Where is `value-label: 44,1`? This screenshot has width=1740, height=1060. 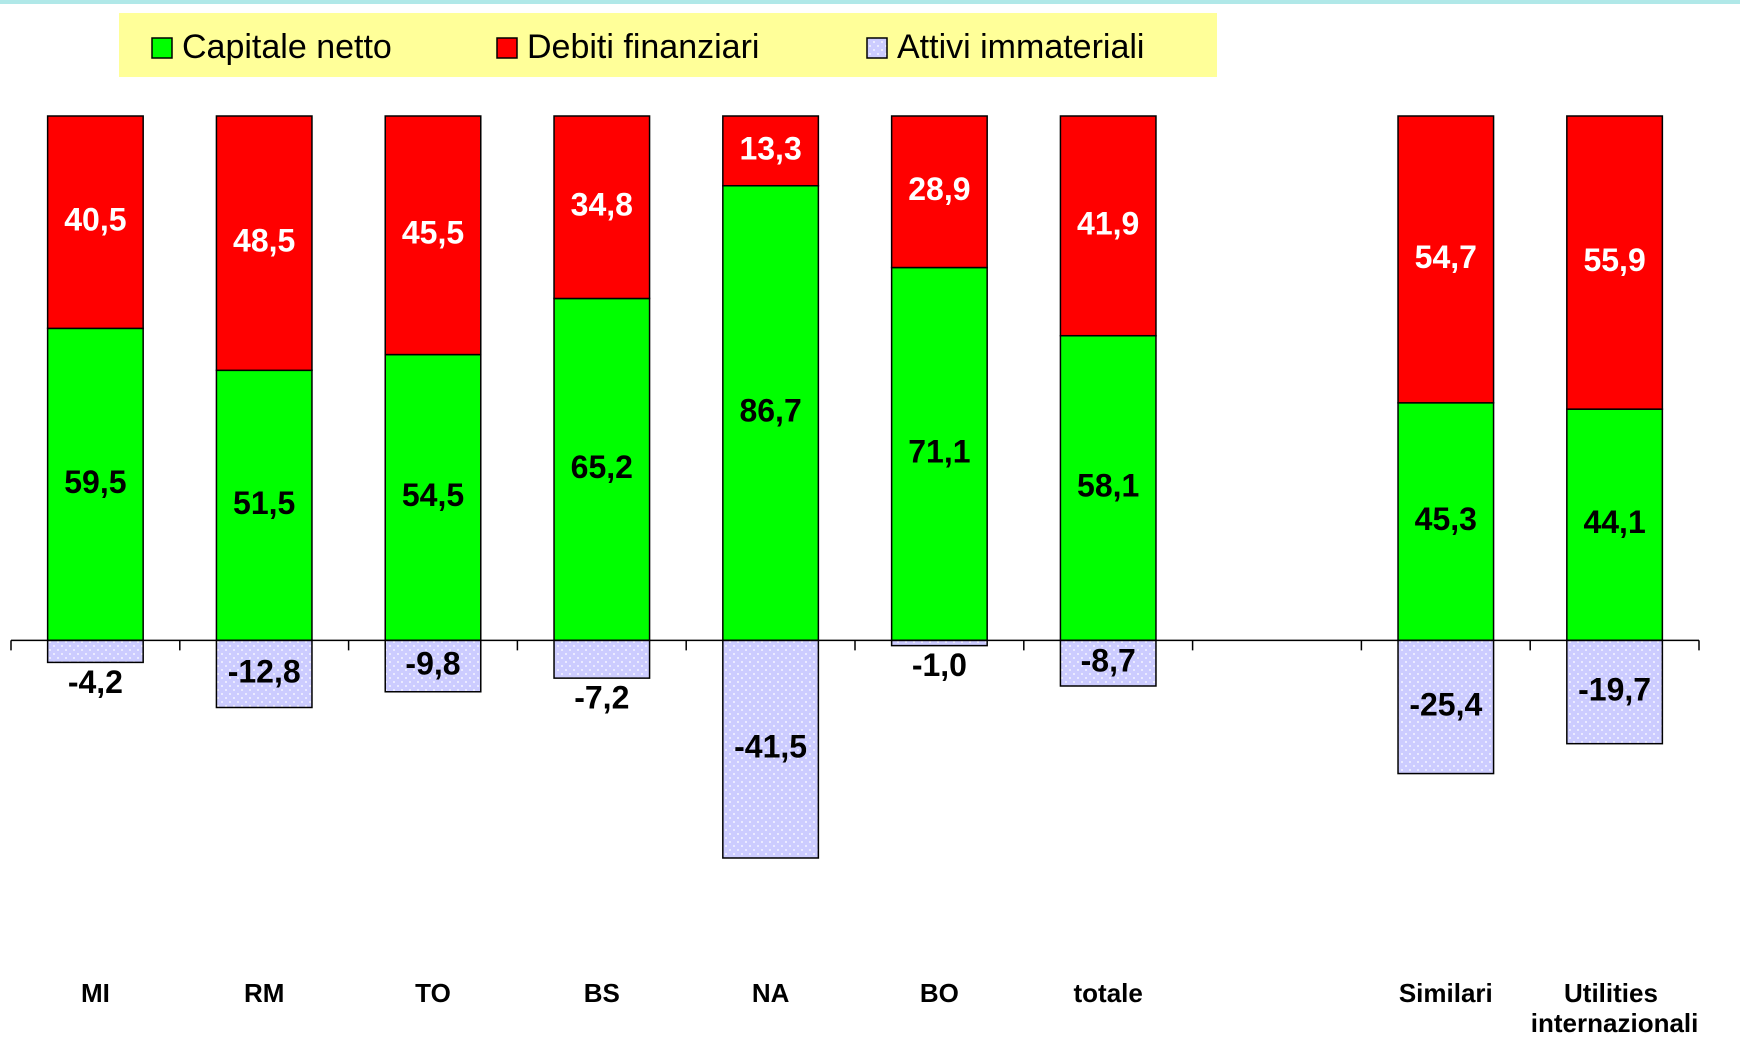 value-label: 44,1 is located at coordinates (1614, 522).